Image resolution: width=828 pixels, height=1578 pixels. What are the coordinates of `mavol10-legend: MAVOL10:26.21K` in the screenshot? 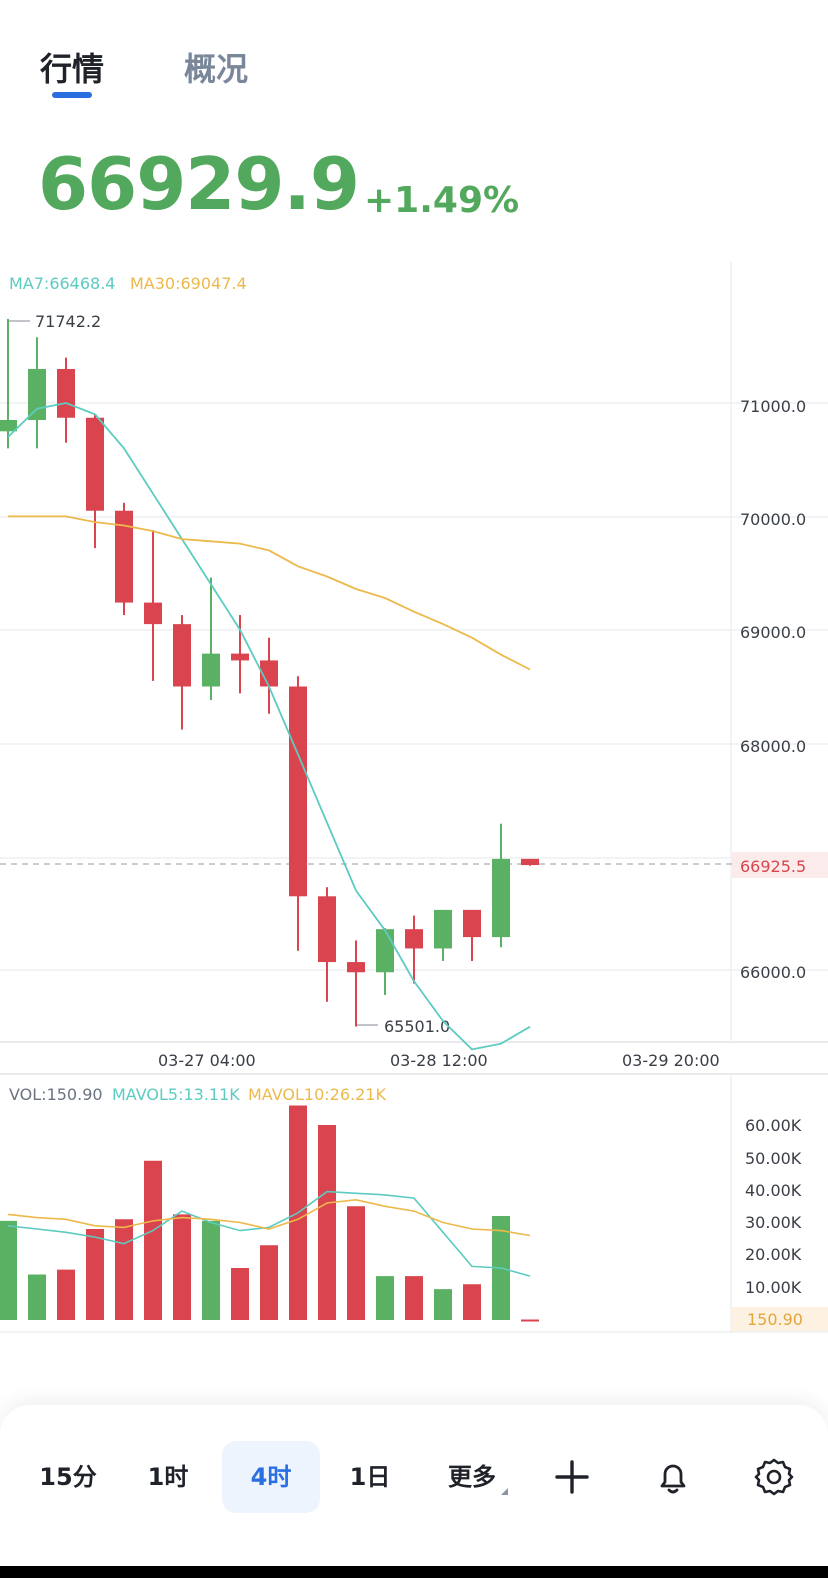 It's located at (317, 1094).